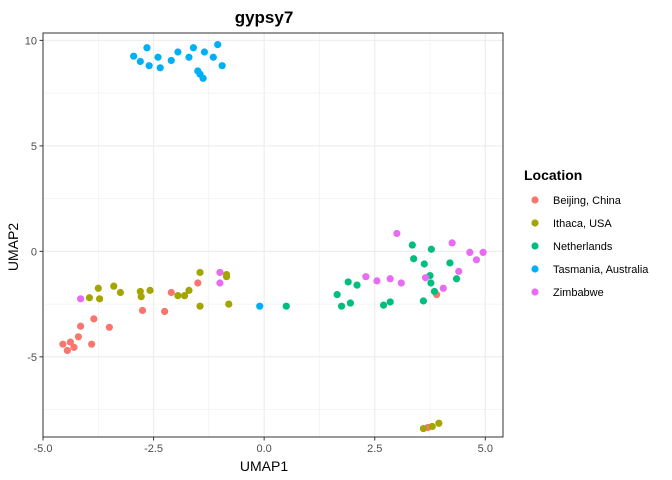 The height and width of the screenshot is (480, 672). What do you see at coordinates (601, 270) in the screenshot?
I see `legend-label: Tasmania, Australia` at bounding box center [601, 270].